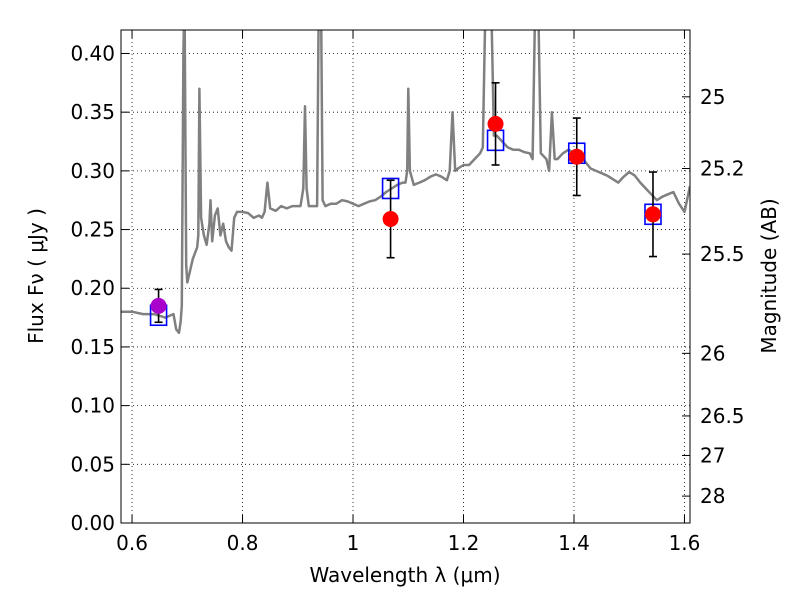 The height and width of the screenshot is (600, 800). Describe the element at coordinates (92, 230) in the screenshot. I see `y-tick-label: 0.25` at that location.